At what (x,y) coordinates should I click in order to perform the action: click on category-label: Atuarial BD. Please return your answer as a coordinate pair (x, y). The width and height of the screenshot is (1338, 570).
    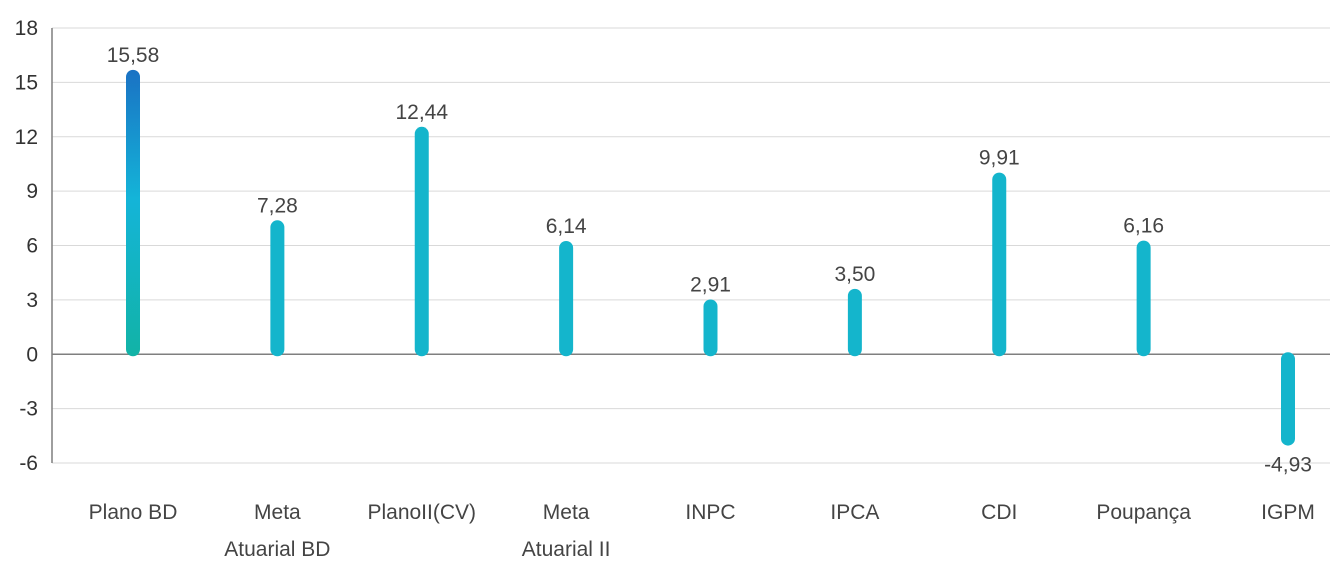
    Looking at the image, I should click on (277, 549).